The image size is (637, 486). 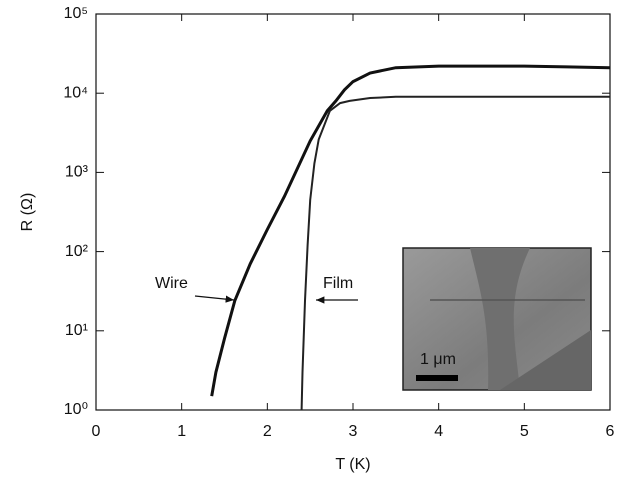 What do you see at coordinates (77, 251) in the screenshot?
I see `y-tick-label: 10²` at bounding box center [77, 251].